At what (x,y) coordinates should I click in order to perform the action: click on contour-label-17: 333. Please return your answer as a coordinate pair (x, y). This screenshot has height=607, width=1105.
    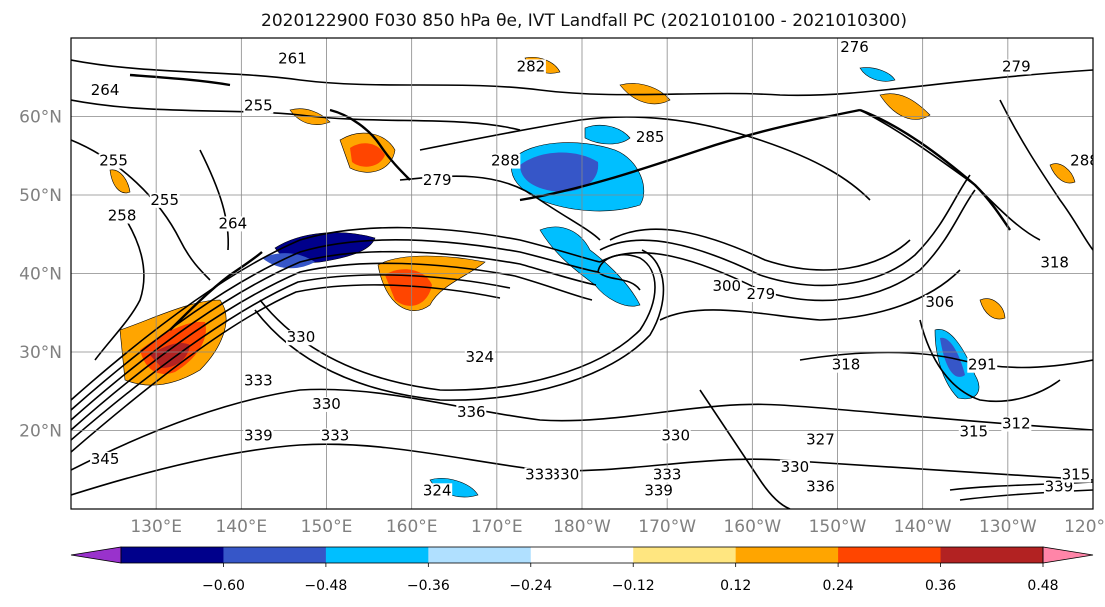
    Looking at the image, I should click on (258, 380).